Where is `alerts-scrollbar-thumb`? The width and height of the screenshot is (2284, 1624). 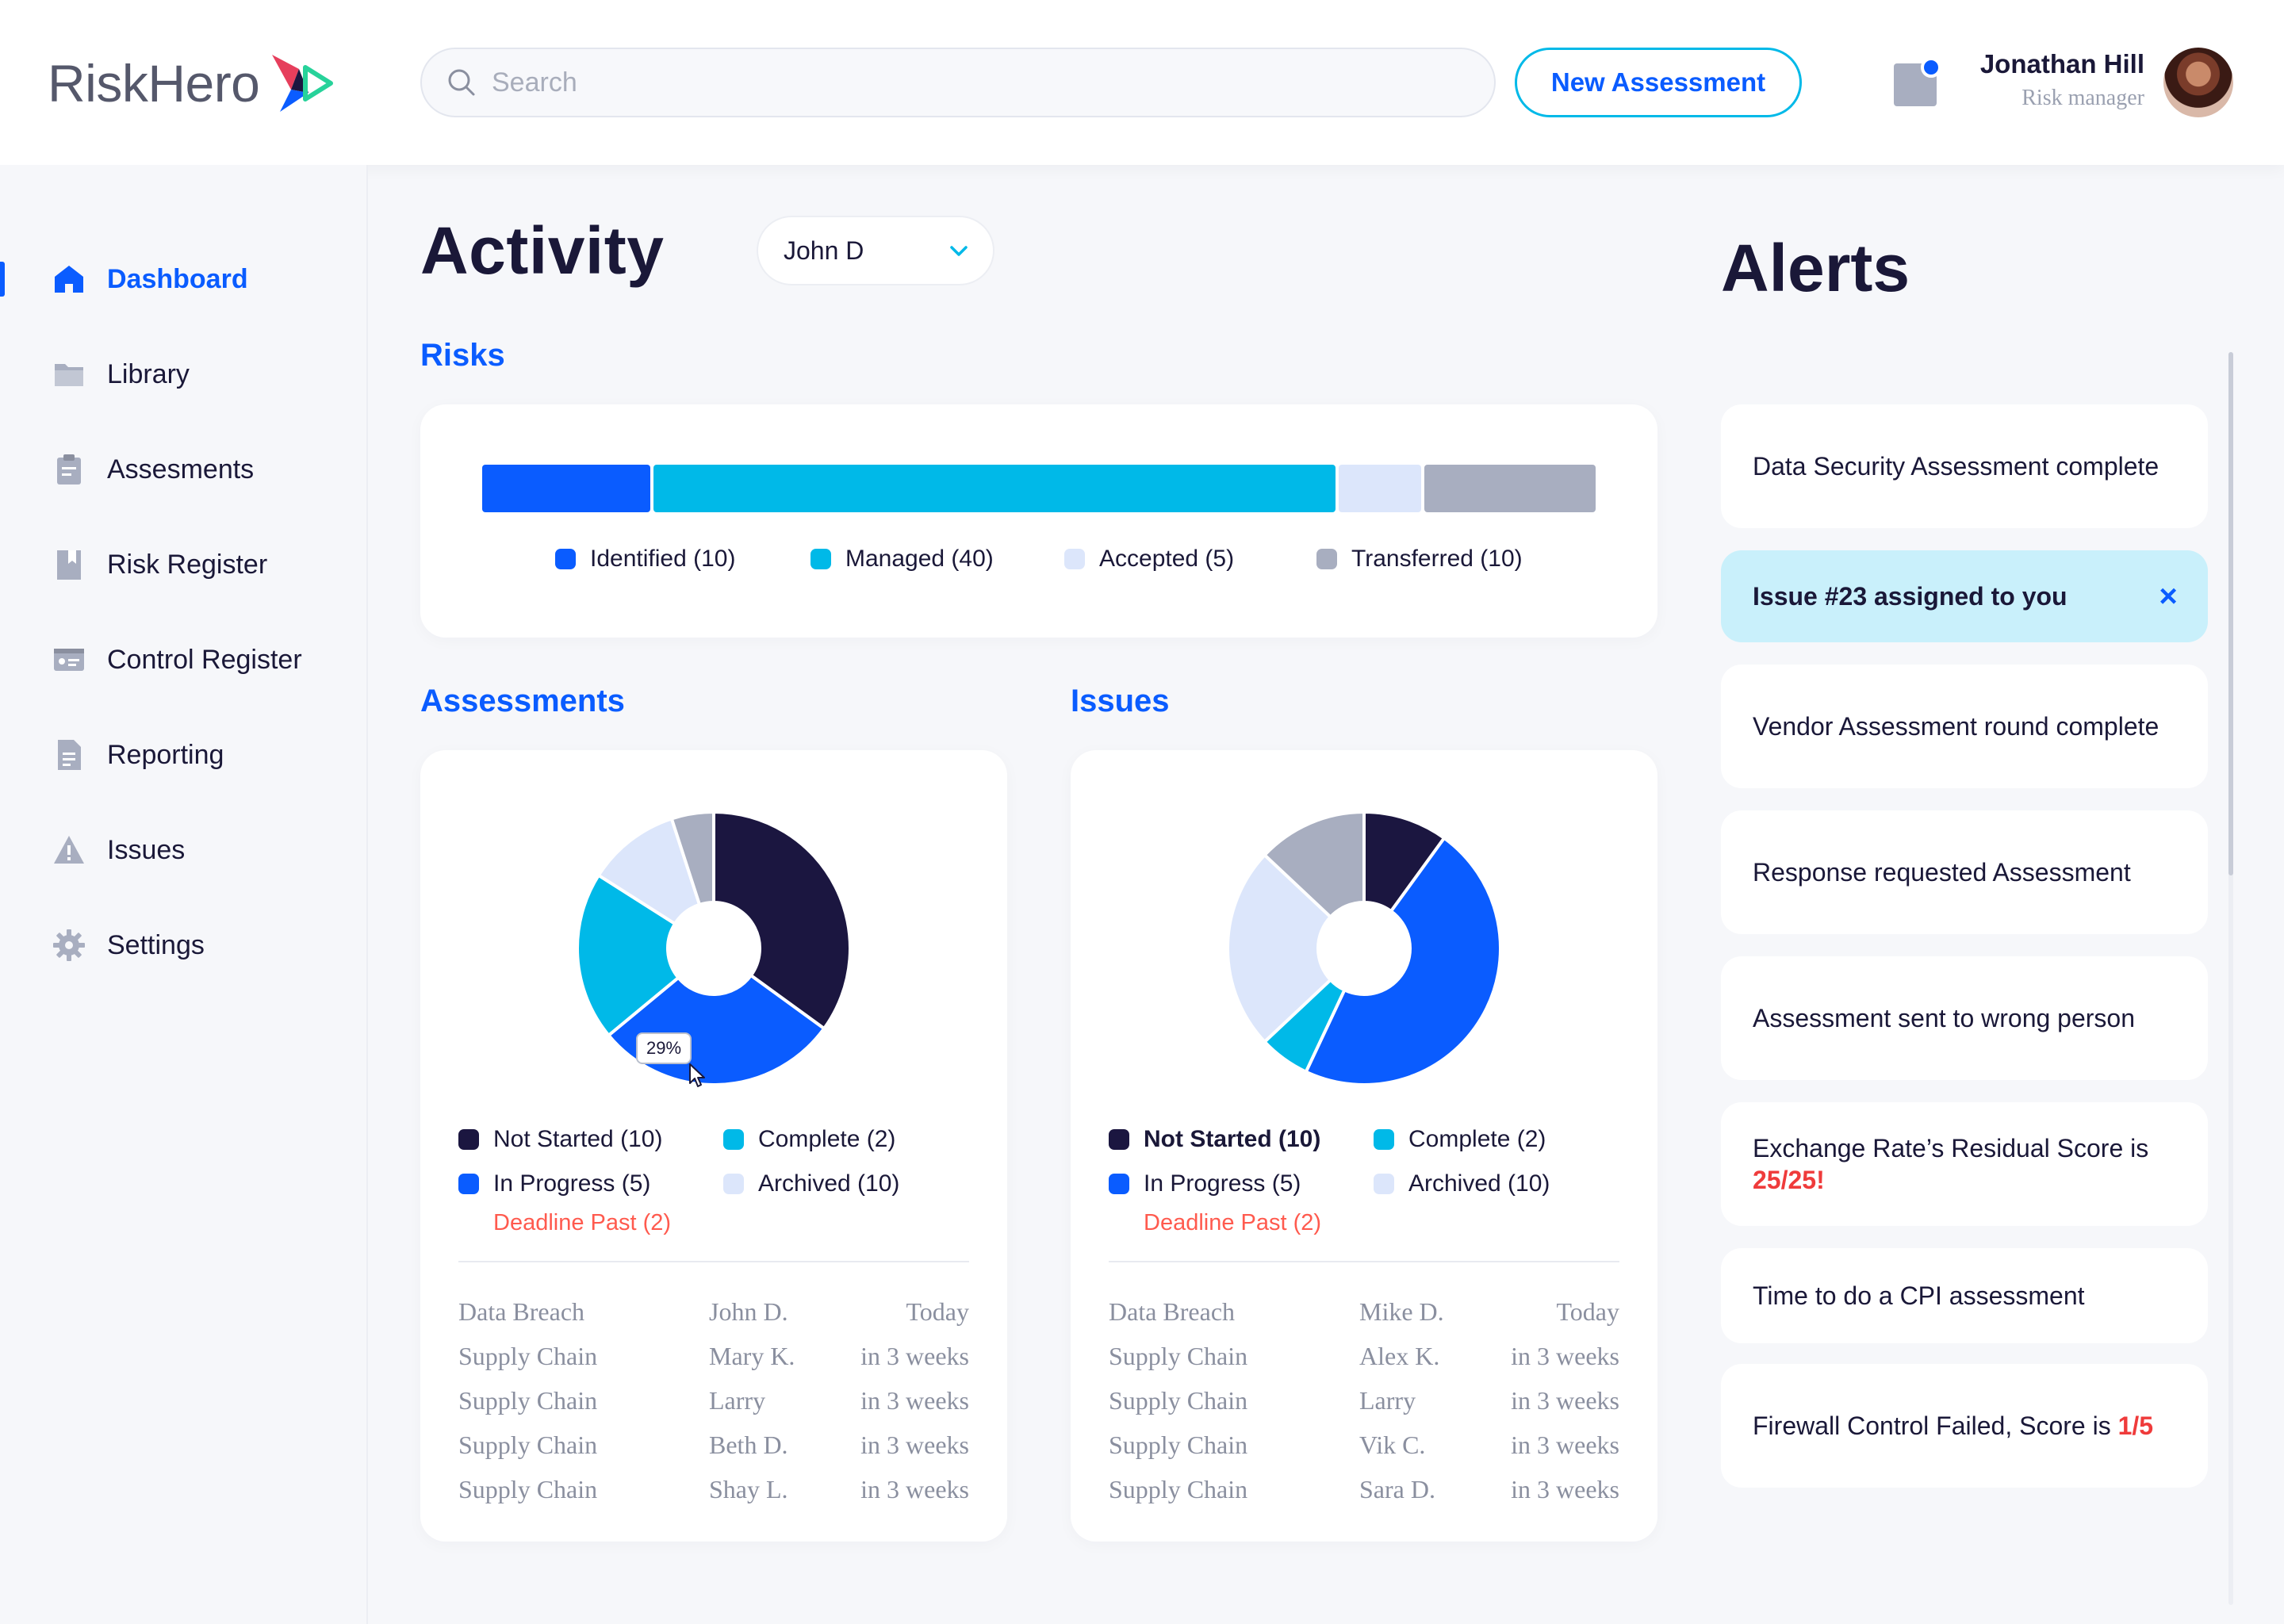 alerts-scrollbar-thumb is located at coordinates (2230, 613).